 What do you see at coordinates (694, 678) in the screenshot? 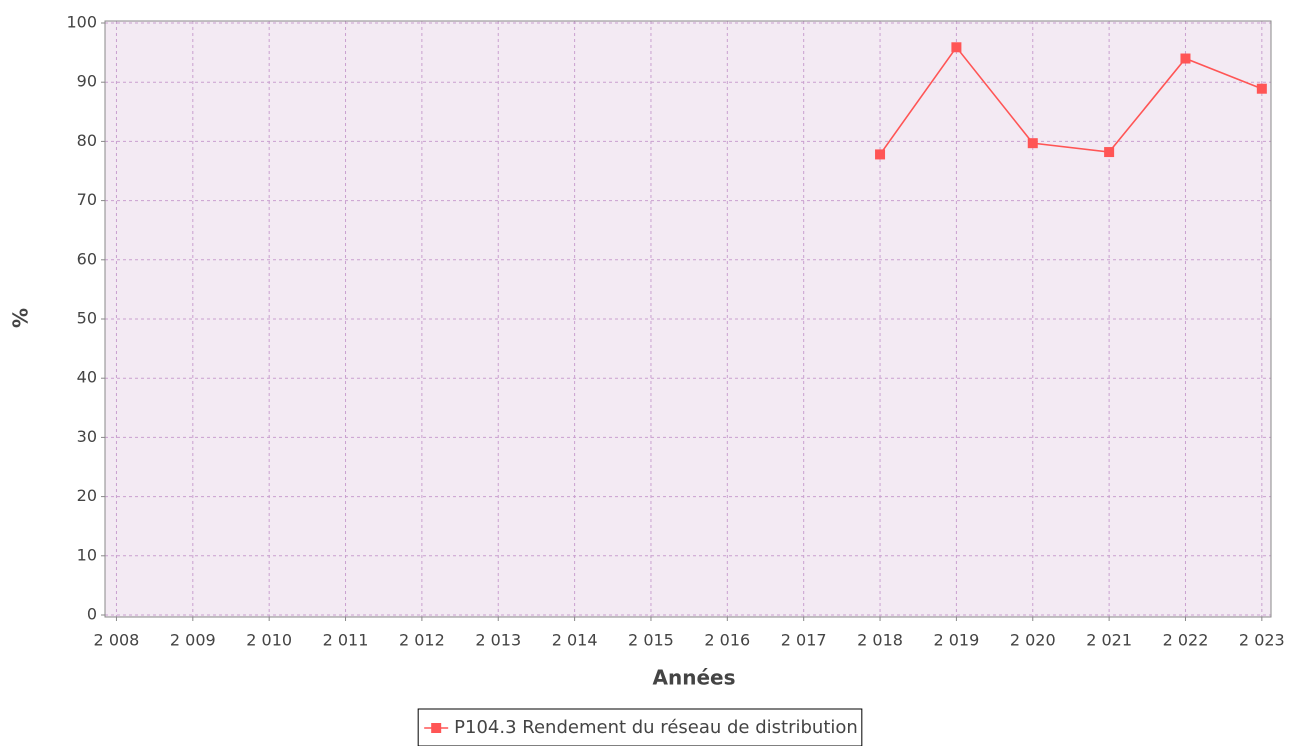
I see `x-axis-label: Années` at bounding box center [694, 678].